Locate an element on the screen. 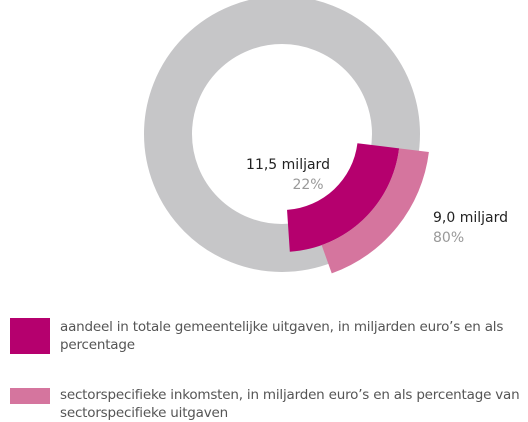 Image resolution: width=528 pixels, height=422 pixels. income-segment is located at coordinates (375, 211).